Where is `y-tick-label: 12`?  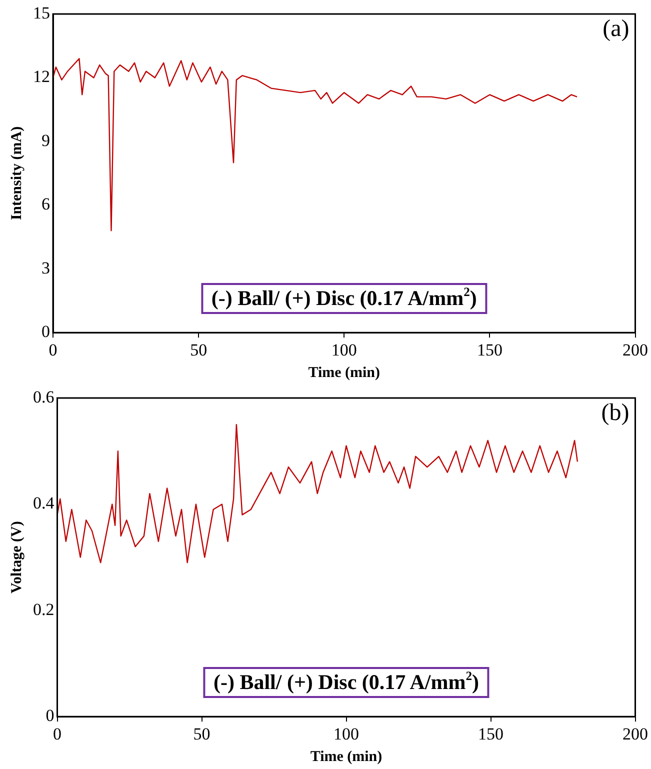 y-tick-label: 12 is located at coordinates (41, 76).